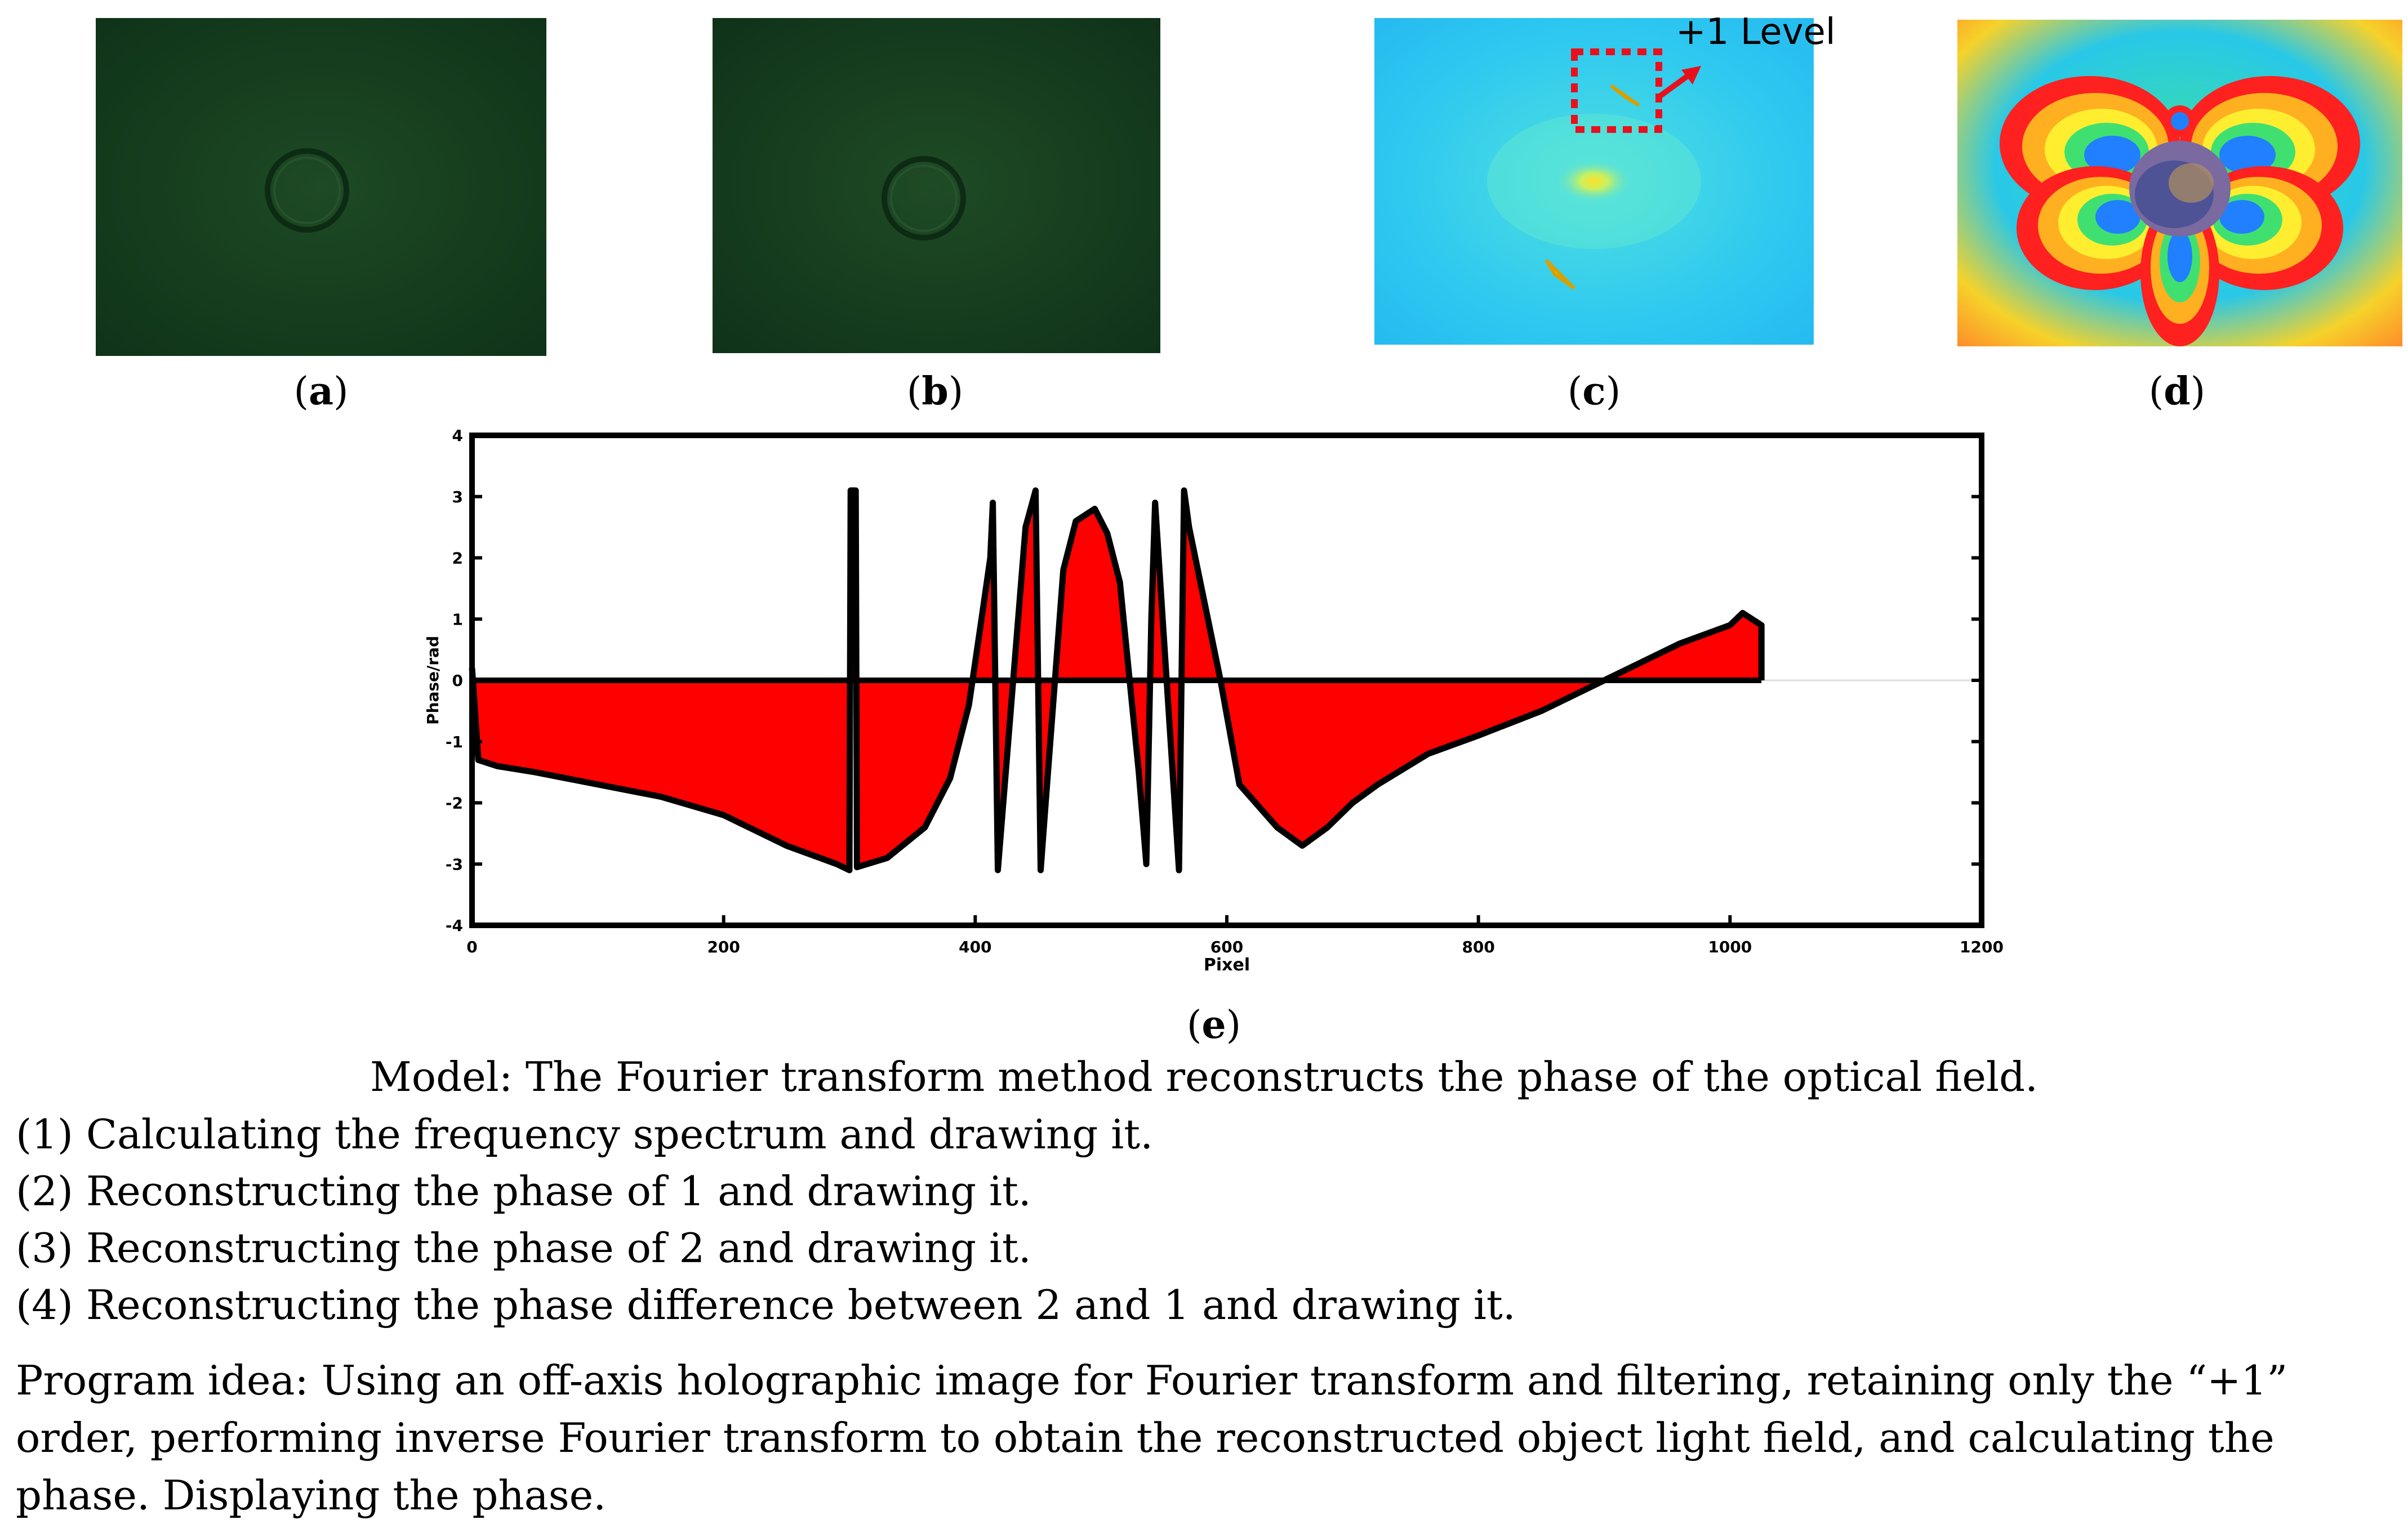 The height and width of the screenshot is (1524, 2408). Describe the element at coordinates (454, 925) in the screenshot. I see `y-tick-label: -4` at that location.